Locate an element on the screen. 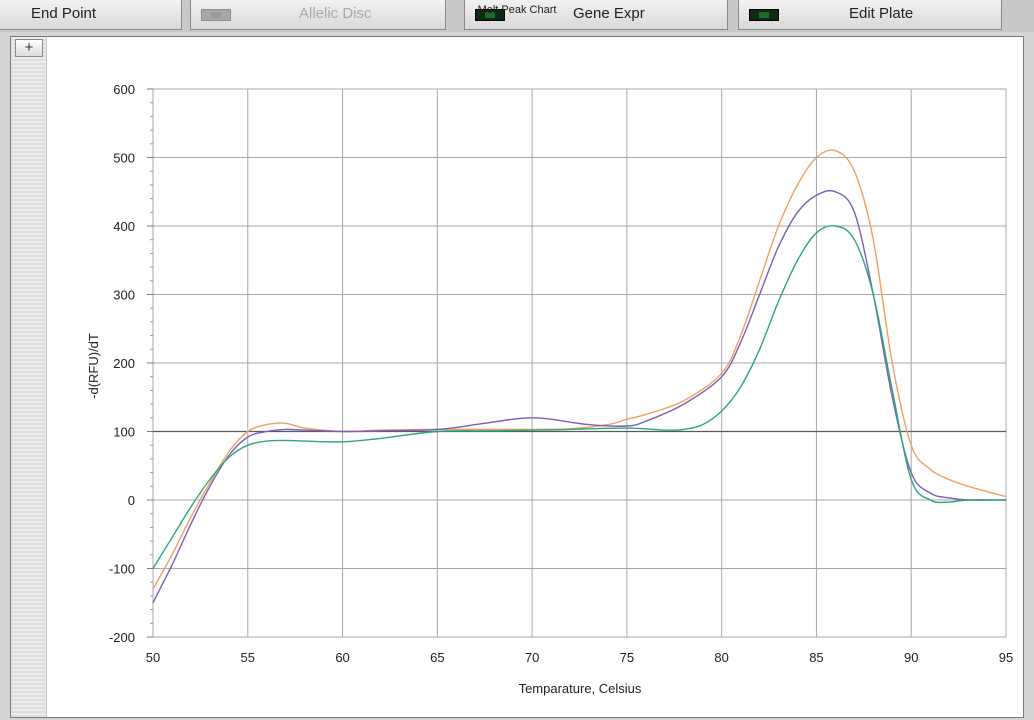  panel-sidebar: + is located at coordinates (29, 377).